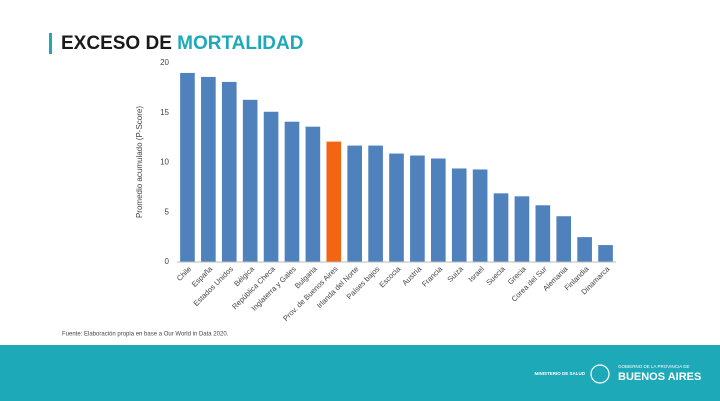 Image resolution: width=720 pixels, height=401 pixels. What do you see at coordinates (360, 373) in the screenshot?
I see `footer-band` at bounding box center [360, 373].